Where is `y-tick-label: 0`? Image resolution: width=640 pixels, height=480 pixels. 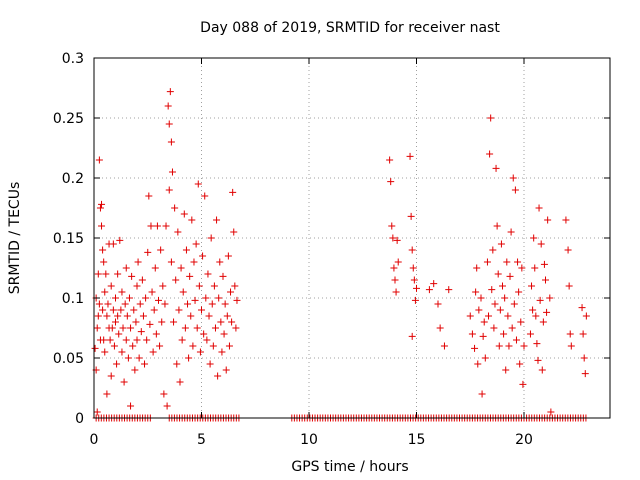
y-tick-label: 0 is located at coordinates (79, 419).